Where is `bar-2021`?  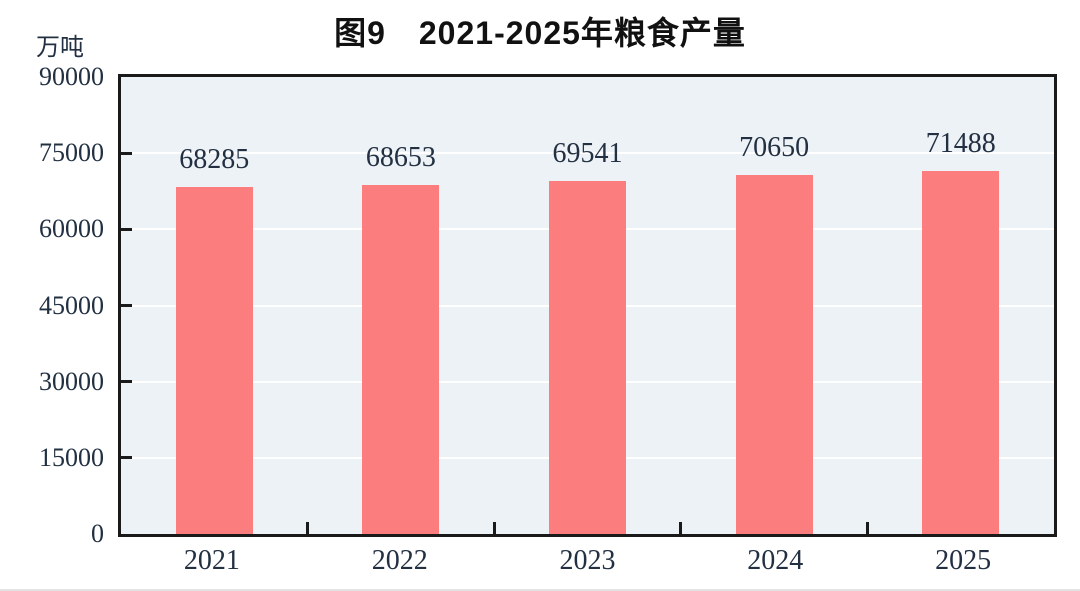 bar-2021 is located at coordinates (214, 360).